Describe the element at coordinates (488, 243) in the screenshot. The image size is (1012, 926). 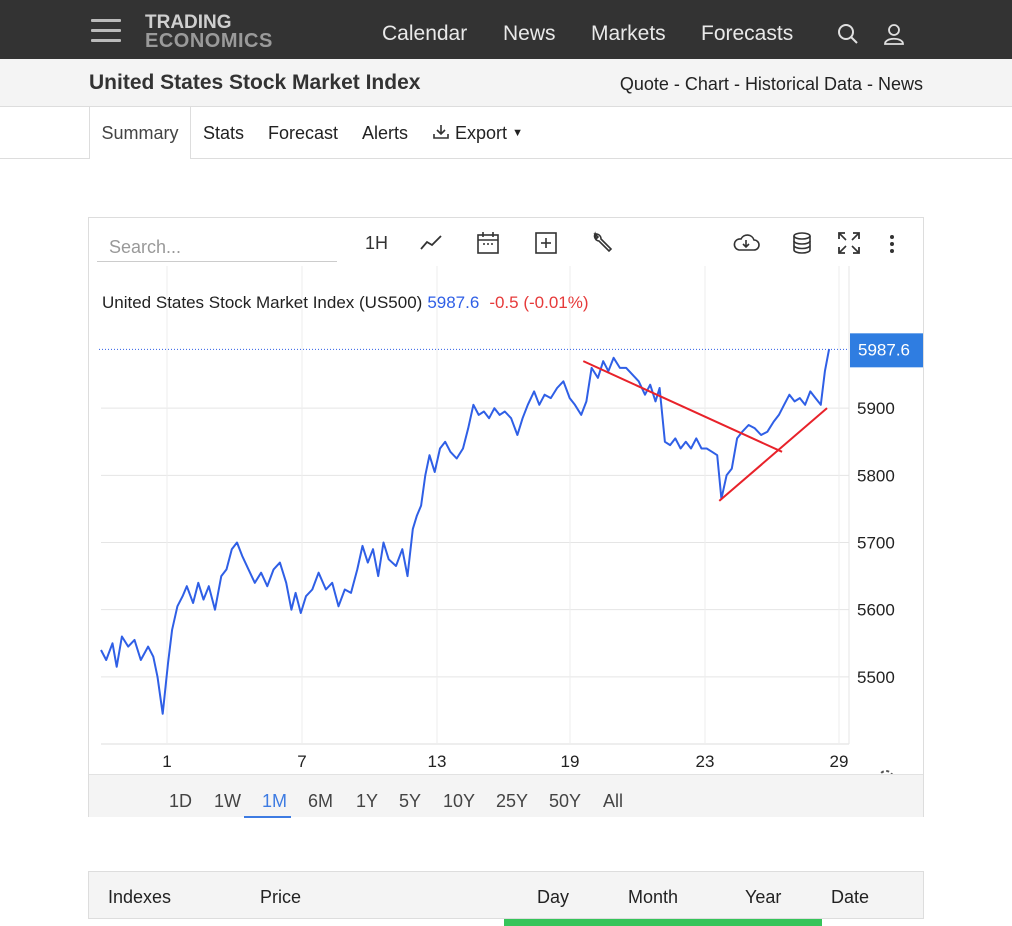
I see `calendar-icon` at that location.